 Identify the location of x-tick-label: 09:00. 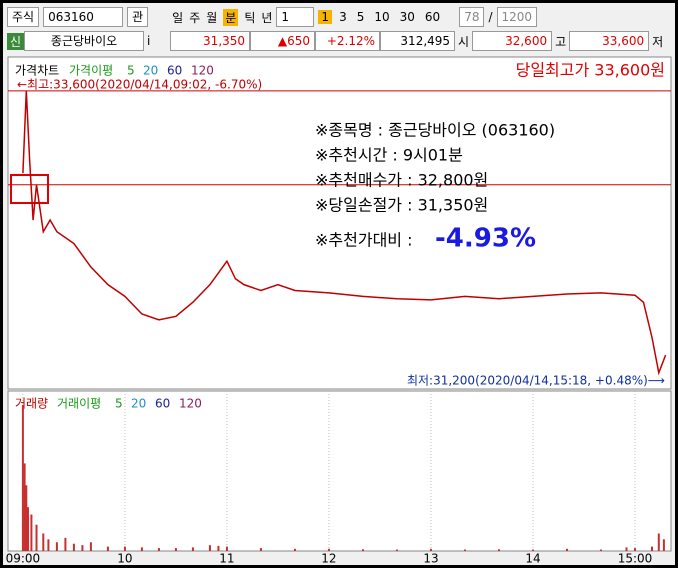
(23, 559).